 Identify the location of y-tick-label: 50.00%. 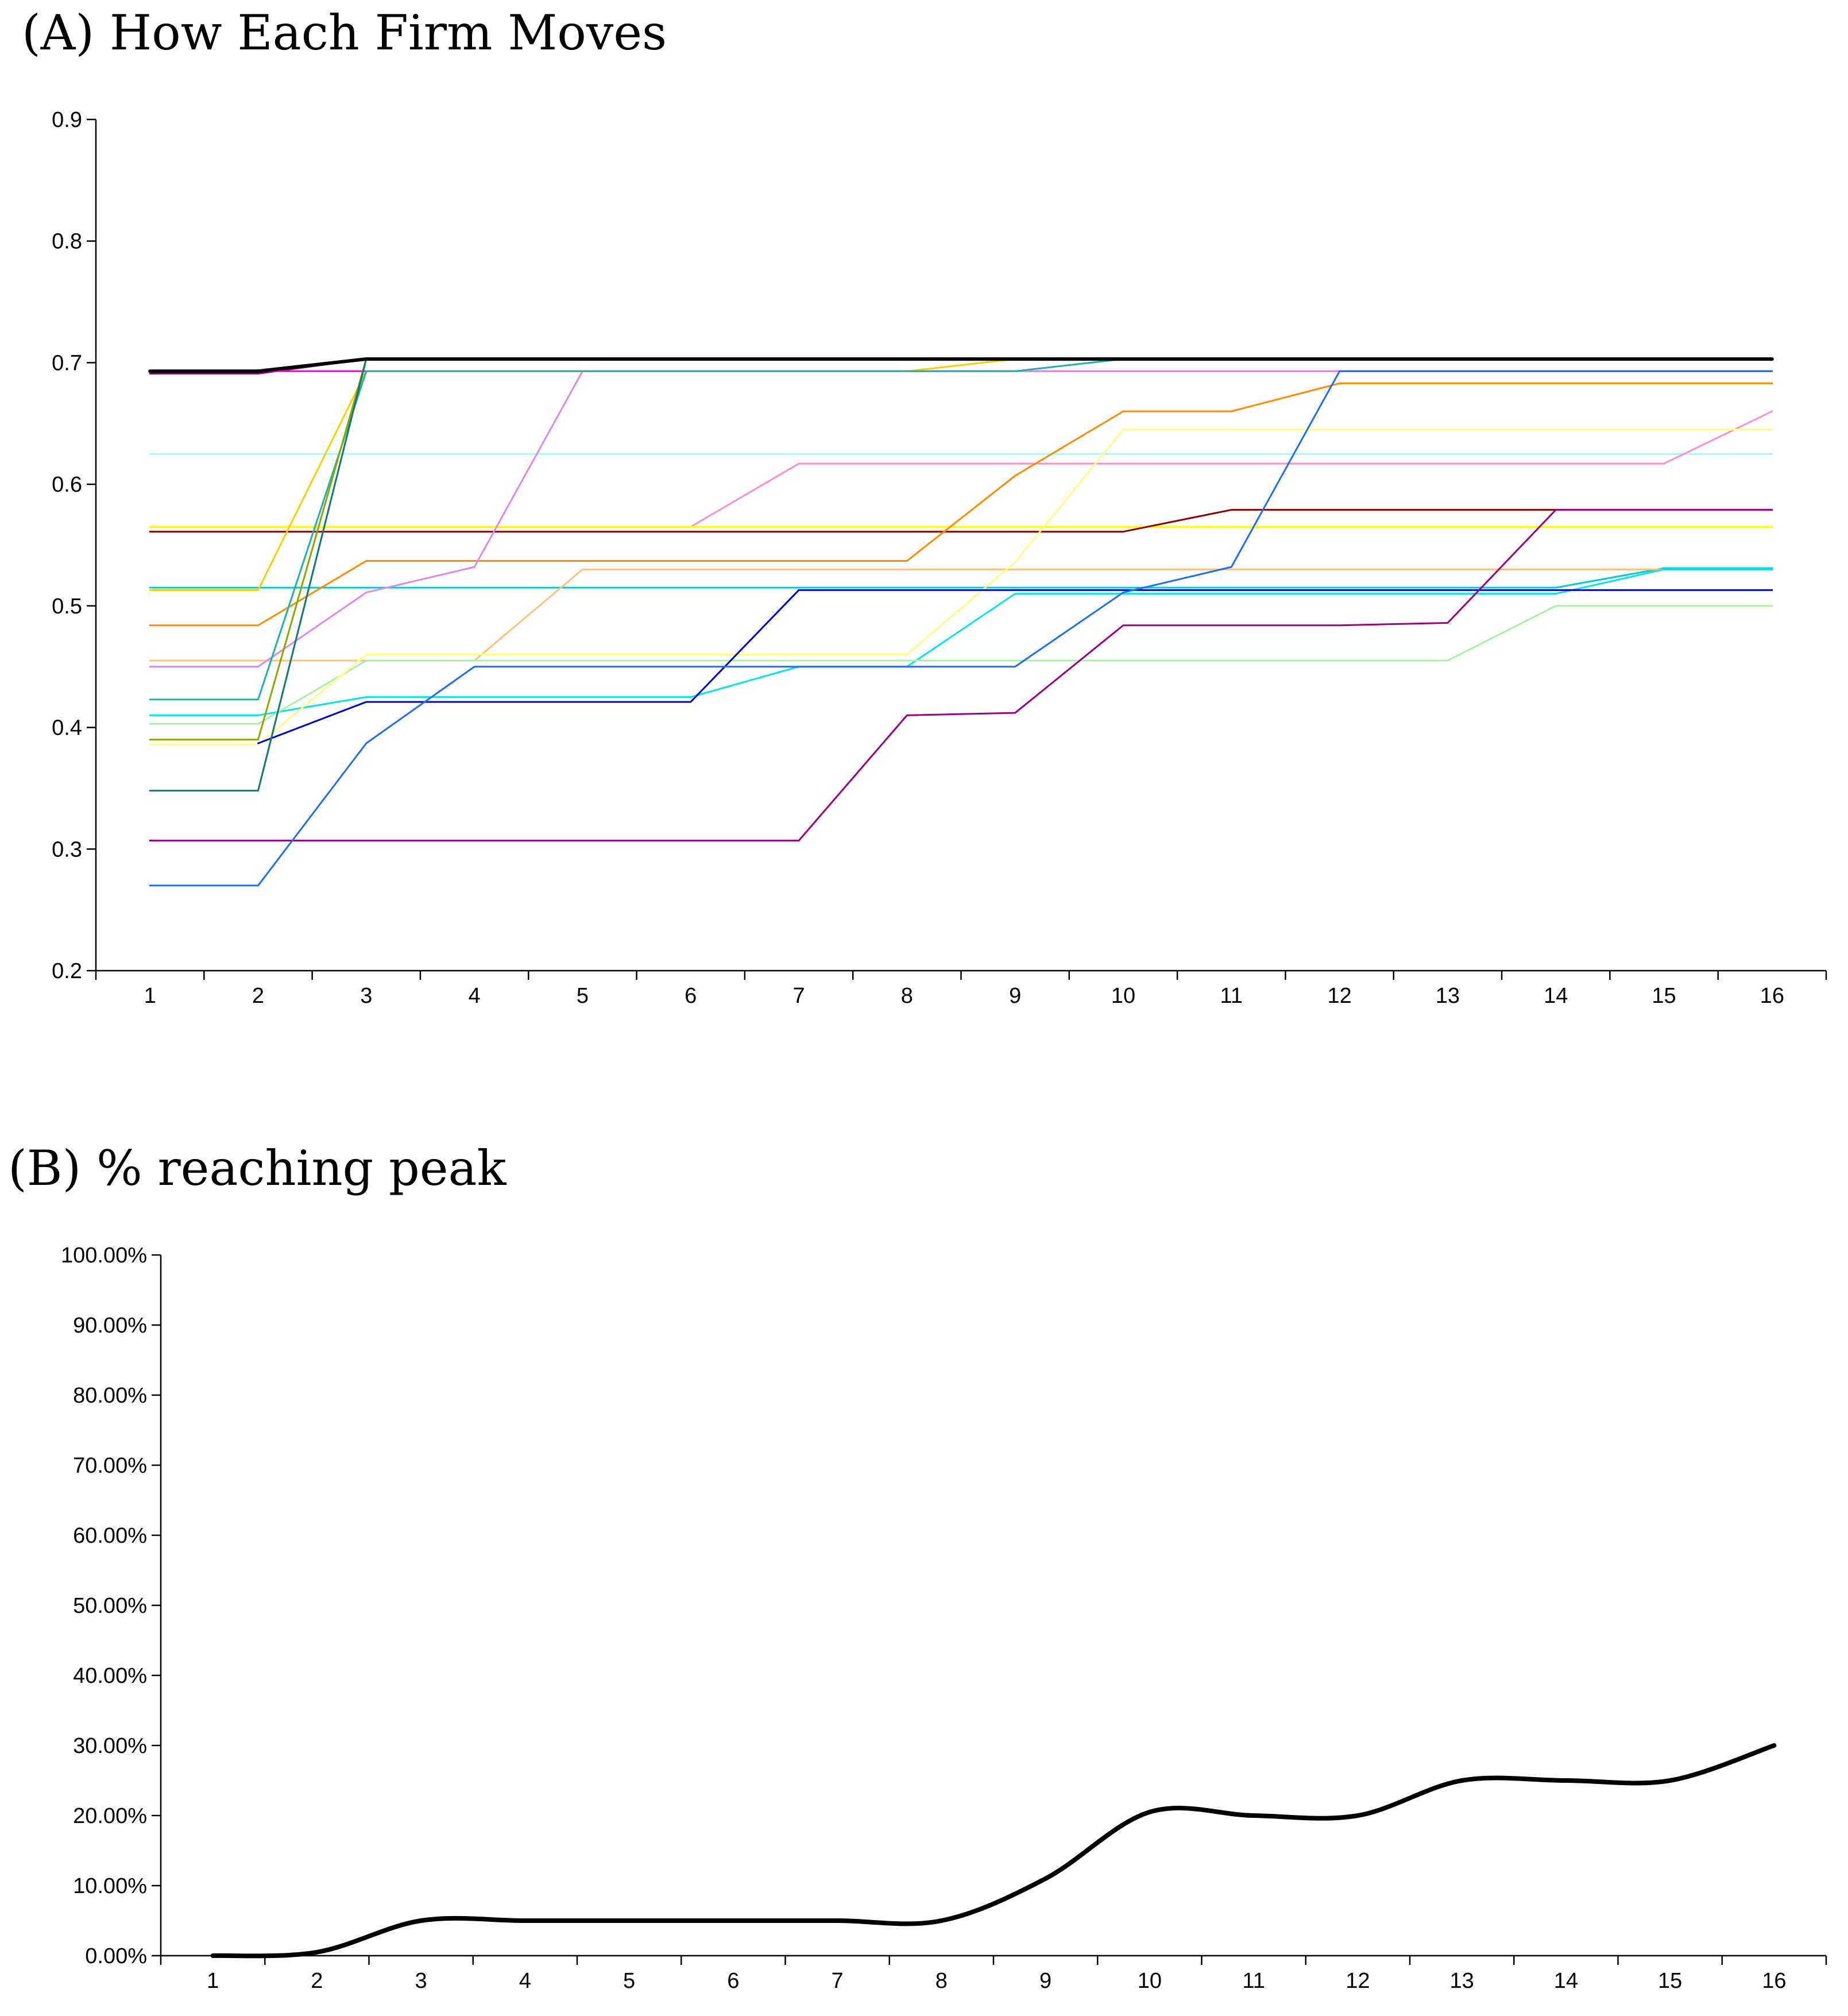
(110, 1606).